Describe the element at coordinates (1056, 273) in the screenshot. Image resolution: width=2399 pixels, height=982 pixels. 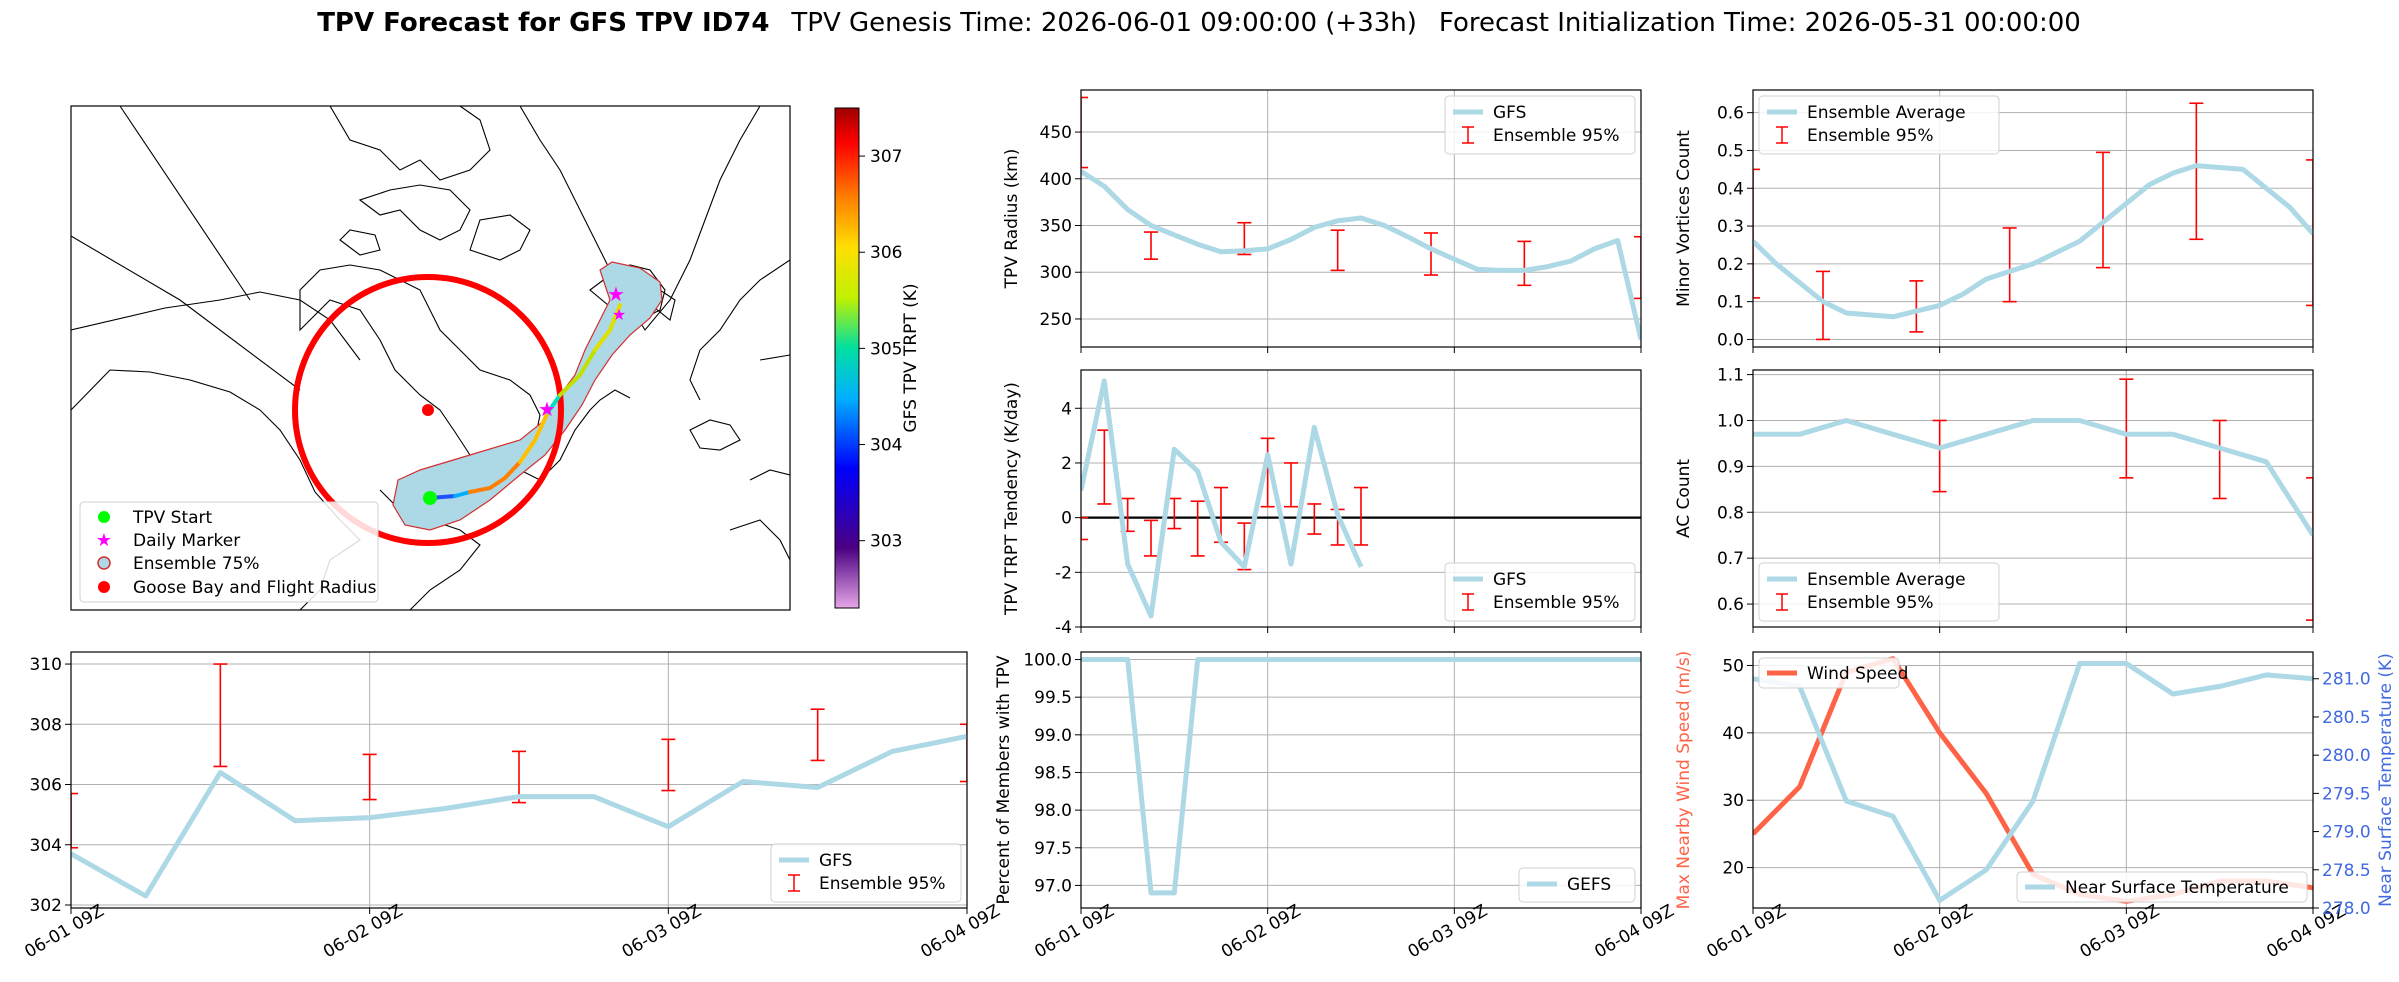
I see `y-tick-label: 300` at that location.